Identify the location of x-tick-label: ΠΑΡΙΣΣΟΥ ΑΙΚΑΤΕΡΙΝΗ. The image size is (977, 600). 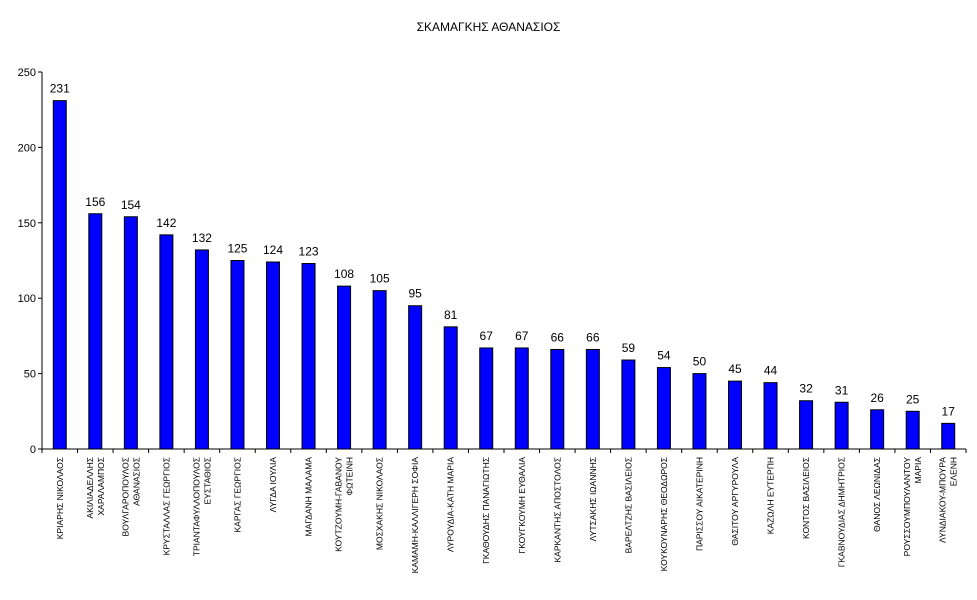
(699, 504).